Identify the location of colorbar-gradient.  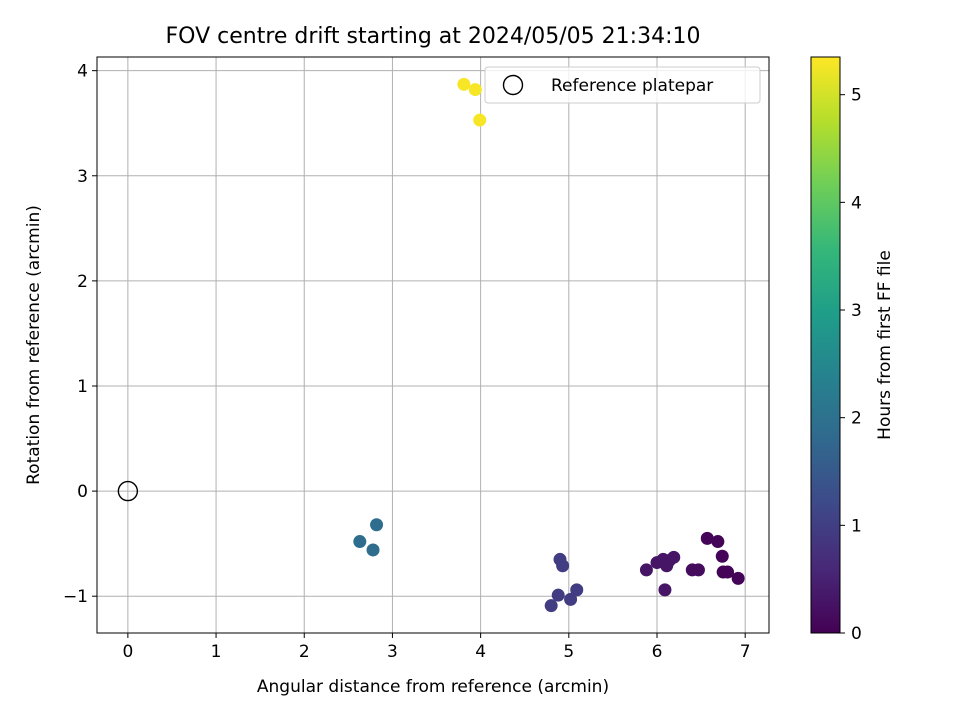
(825, 345).